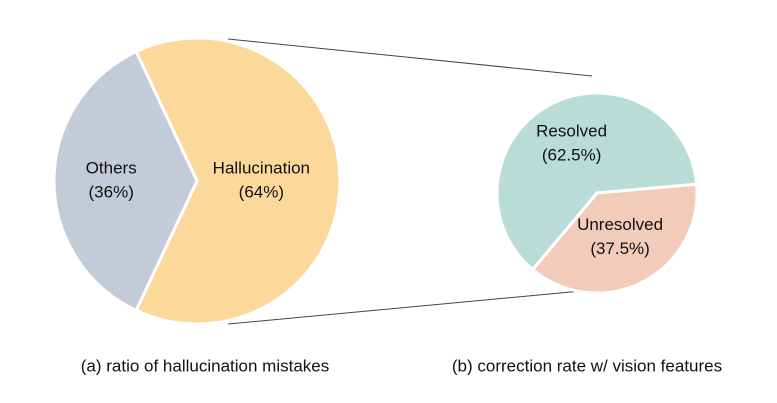 The image size is (777, 403). Describe the element at coordinates (572, 155) in the screenshot. I see `slice-value-label: (62.5%)` at that location.